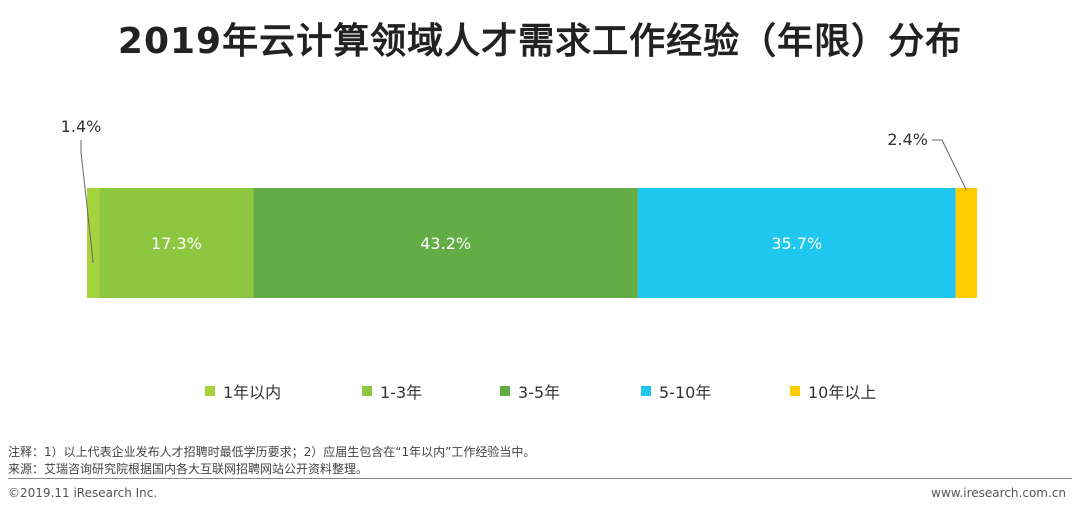 The image size is (1080, 513). I want to click on page-title: 2019年云计算领域人才需求工作经验（年限）分布, so click(540, 41).